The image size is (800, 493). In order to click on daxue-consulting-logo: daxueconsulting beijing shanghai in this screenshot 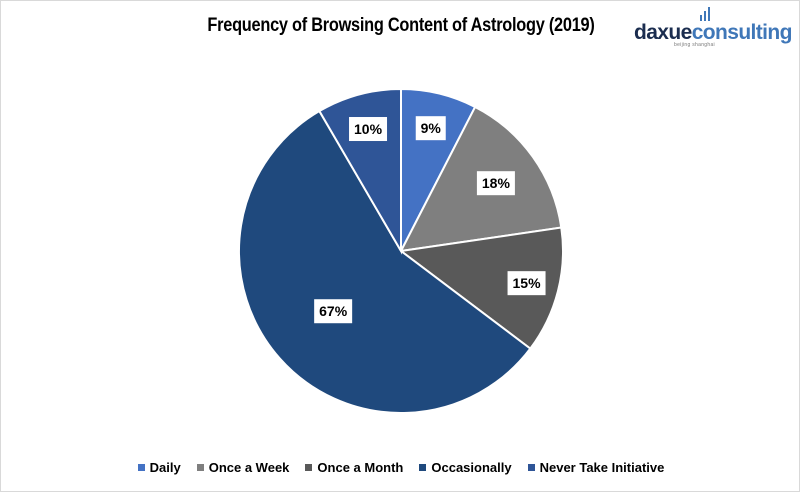, I will do `click(716, 28)`.